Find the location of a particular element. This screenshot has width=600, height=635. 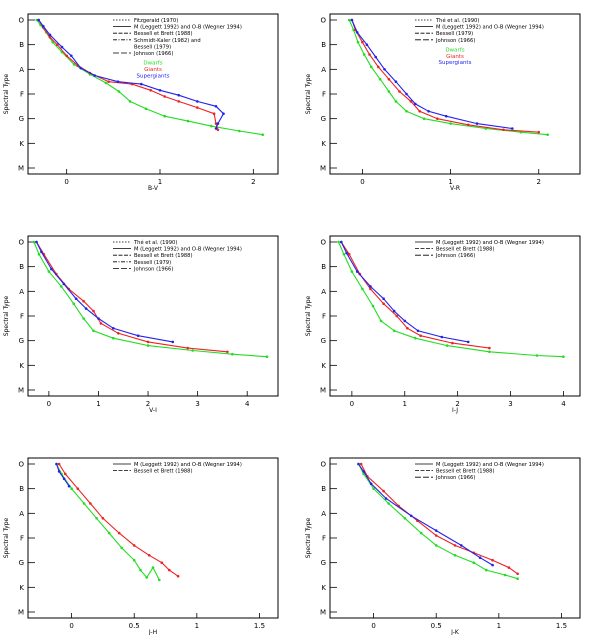

x-axis-label: V-R is located at coordinates (455, 188).